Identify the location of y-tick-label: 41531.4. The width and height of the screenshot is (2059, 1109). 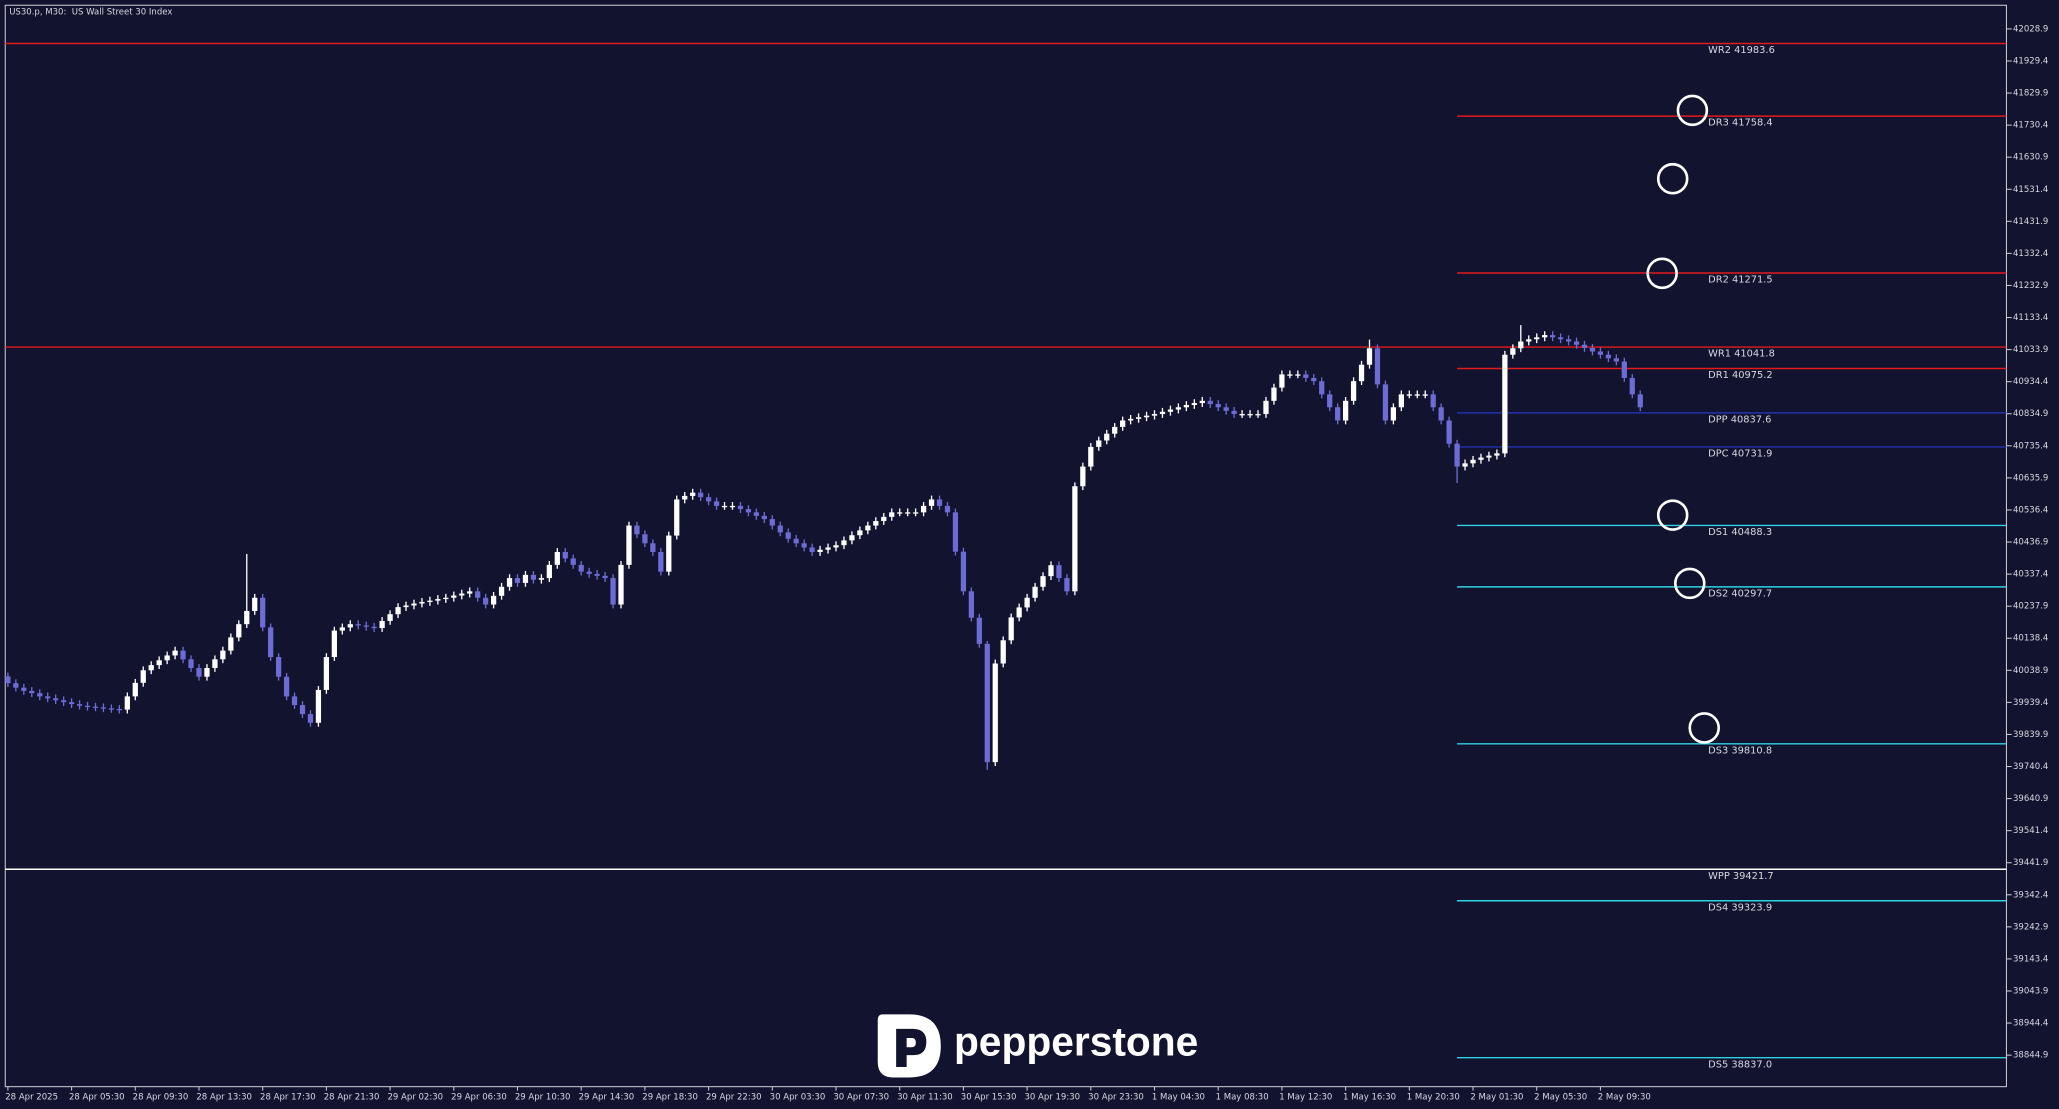
(2030, 190).